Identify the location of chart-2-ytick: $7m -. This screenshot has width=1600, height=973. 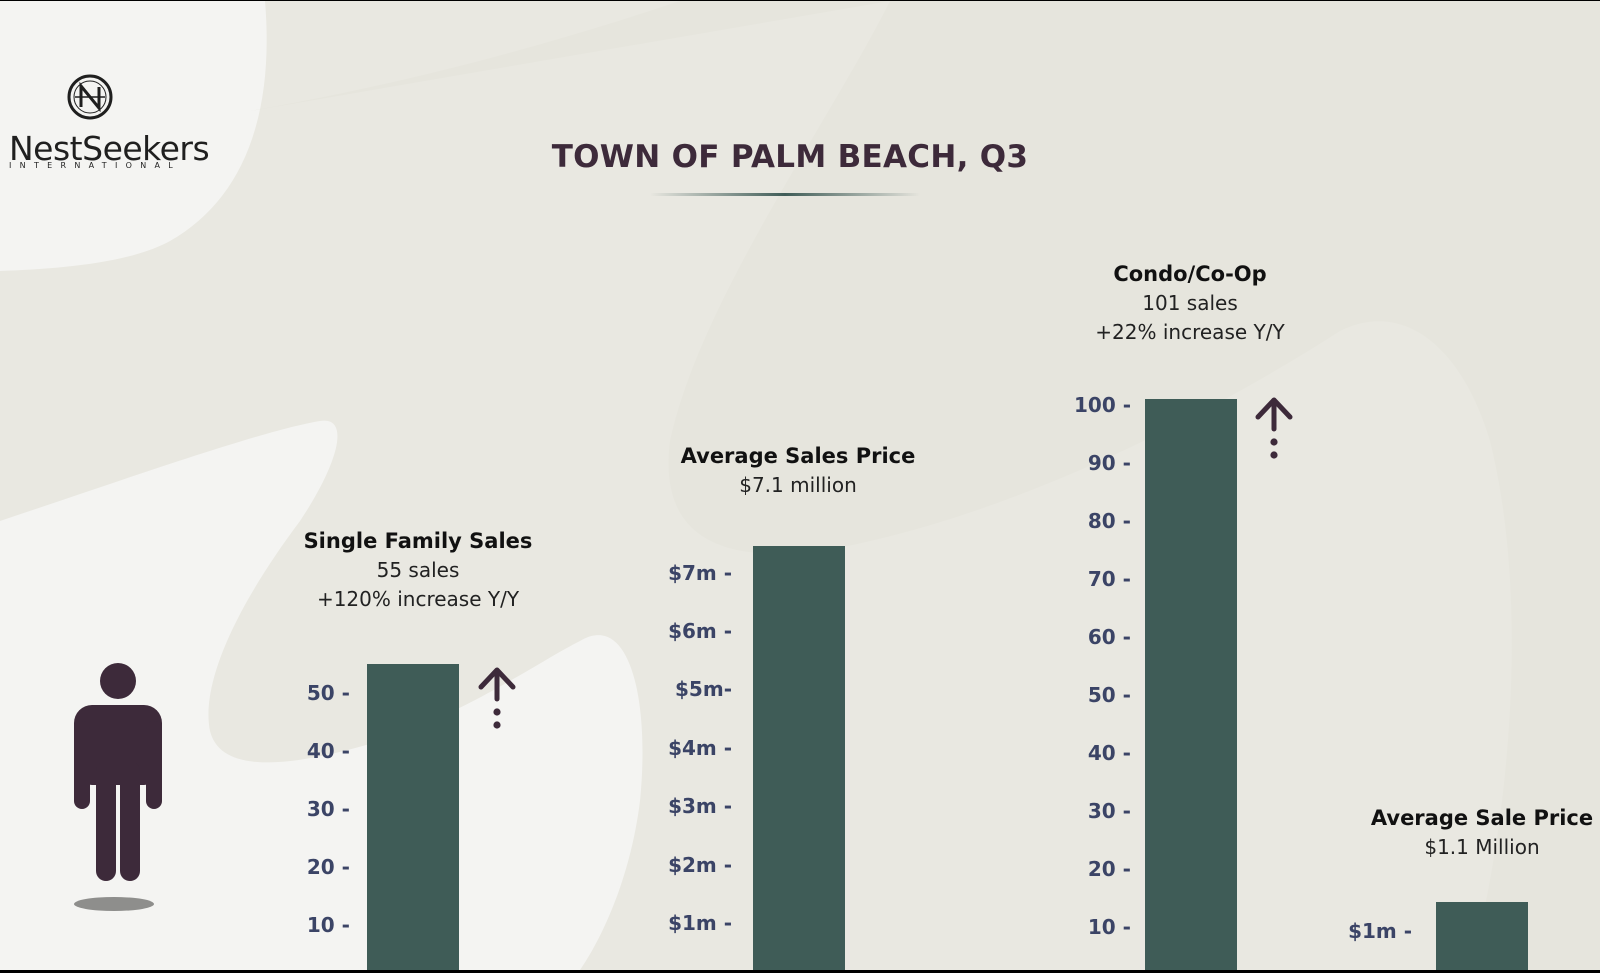
(700, 572).